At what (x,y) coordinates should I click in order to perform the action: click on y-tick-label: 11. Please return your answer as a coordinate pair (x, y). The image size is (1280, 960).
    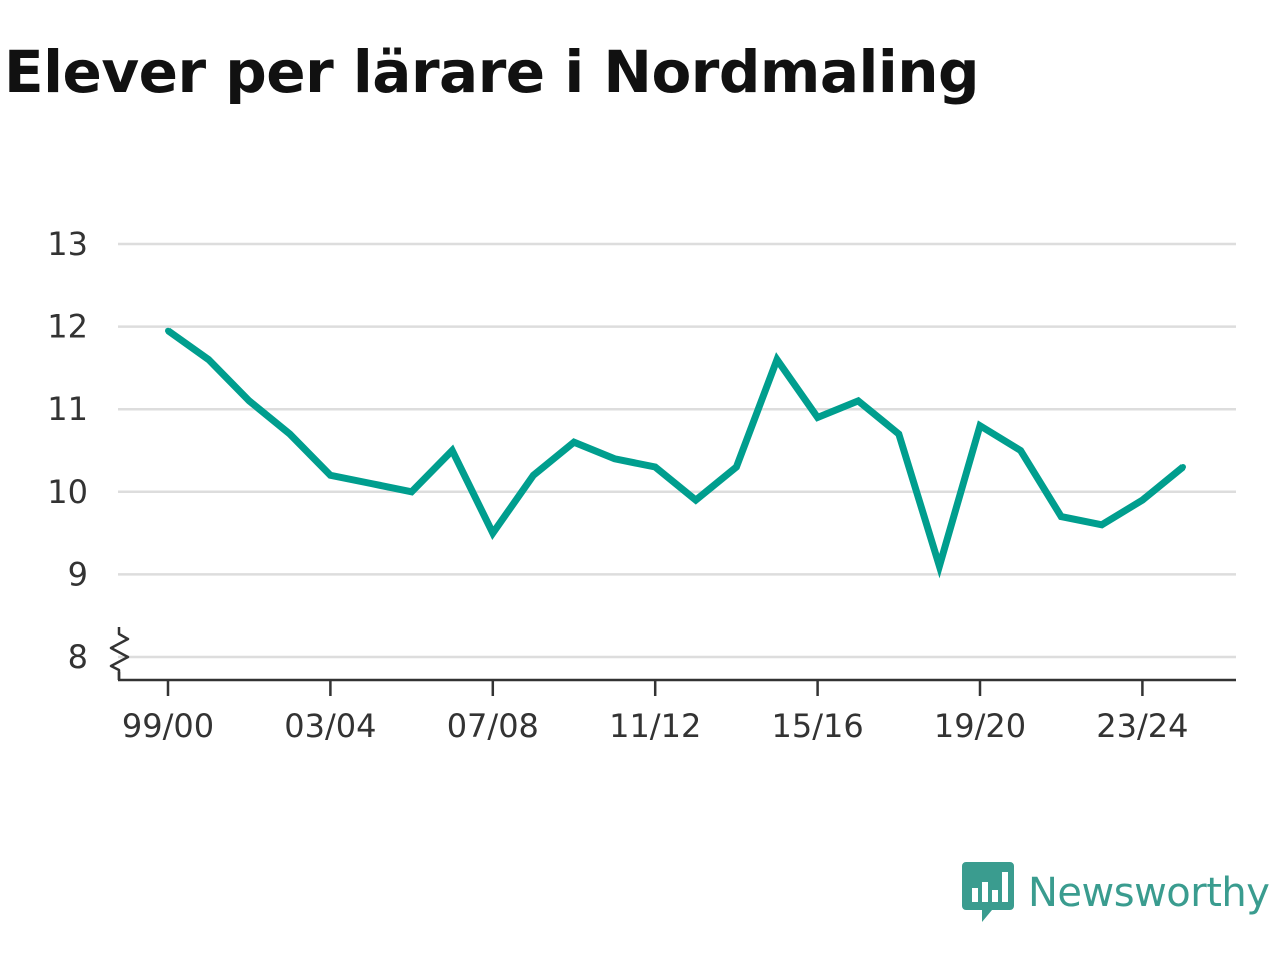
    Looking at the image, I should click on (67, 409).